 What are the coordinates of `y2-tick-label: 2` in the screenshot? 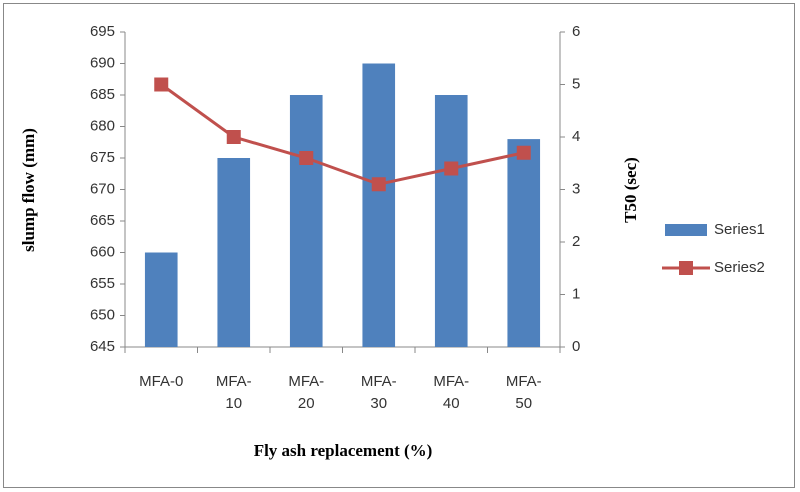 It's located at (576, 241).